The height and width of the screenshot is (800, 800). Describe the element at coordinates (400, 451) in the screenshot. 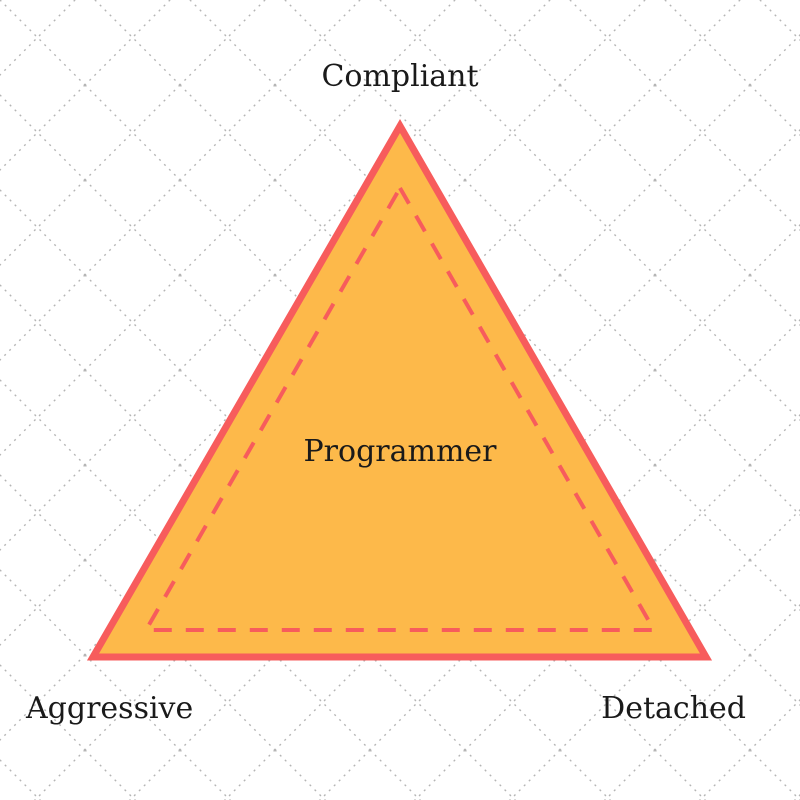

I see `programmer-label: Programmer` at that location.